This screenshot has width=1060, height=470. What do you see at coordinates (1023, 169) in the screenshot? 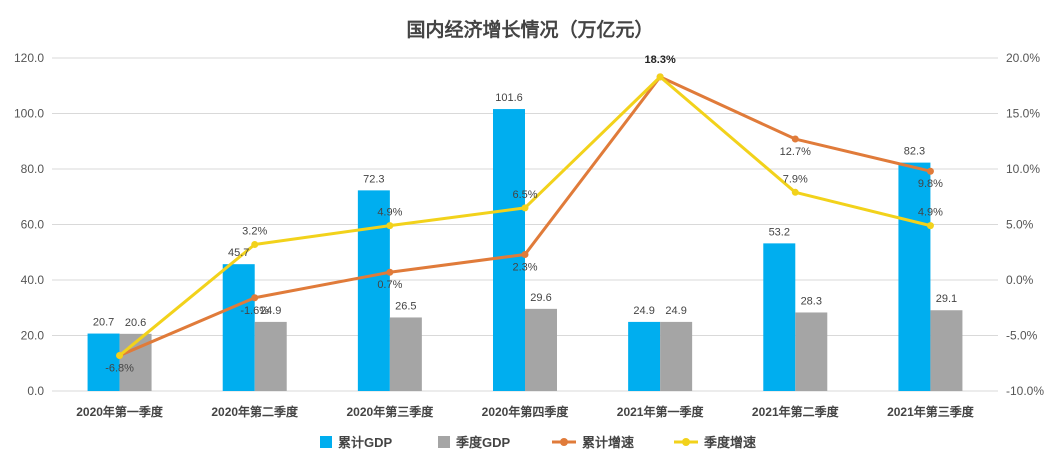
I see `y-right-tick-label: 10.0%` at bounding box center [1023, 169].